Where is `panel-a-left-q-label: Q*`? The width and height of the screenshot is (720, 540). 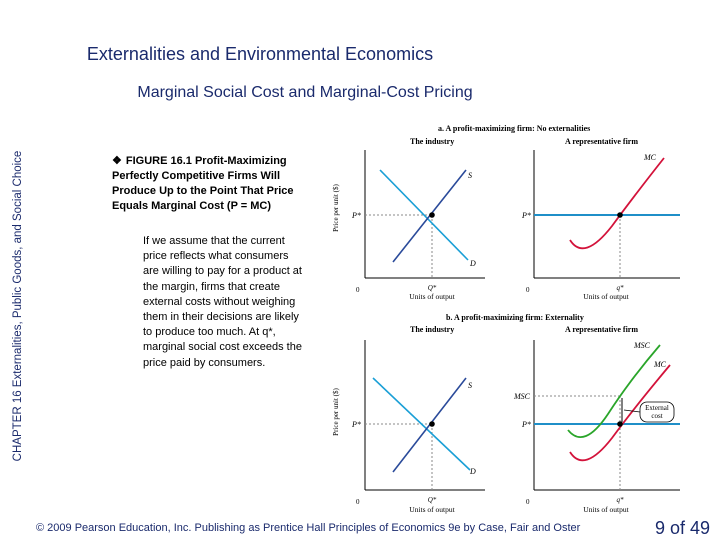
panel-a-left-q-label: Q* is located at coordinates (432, 288).